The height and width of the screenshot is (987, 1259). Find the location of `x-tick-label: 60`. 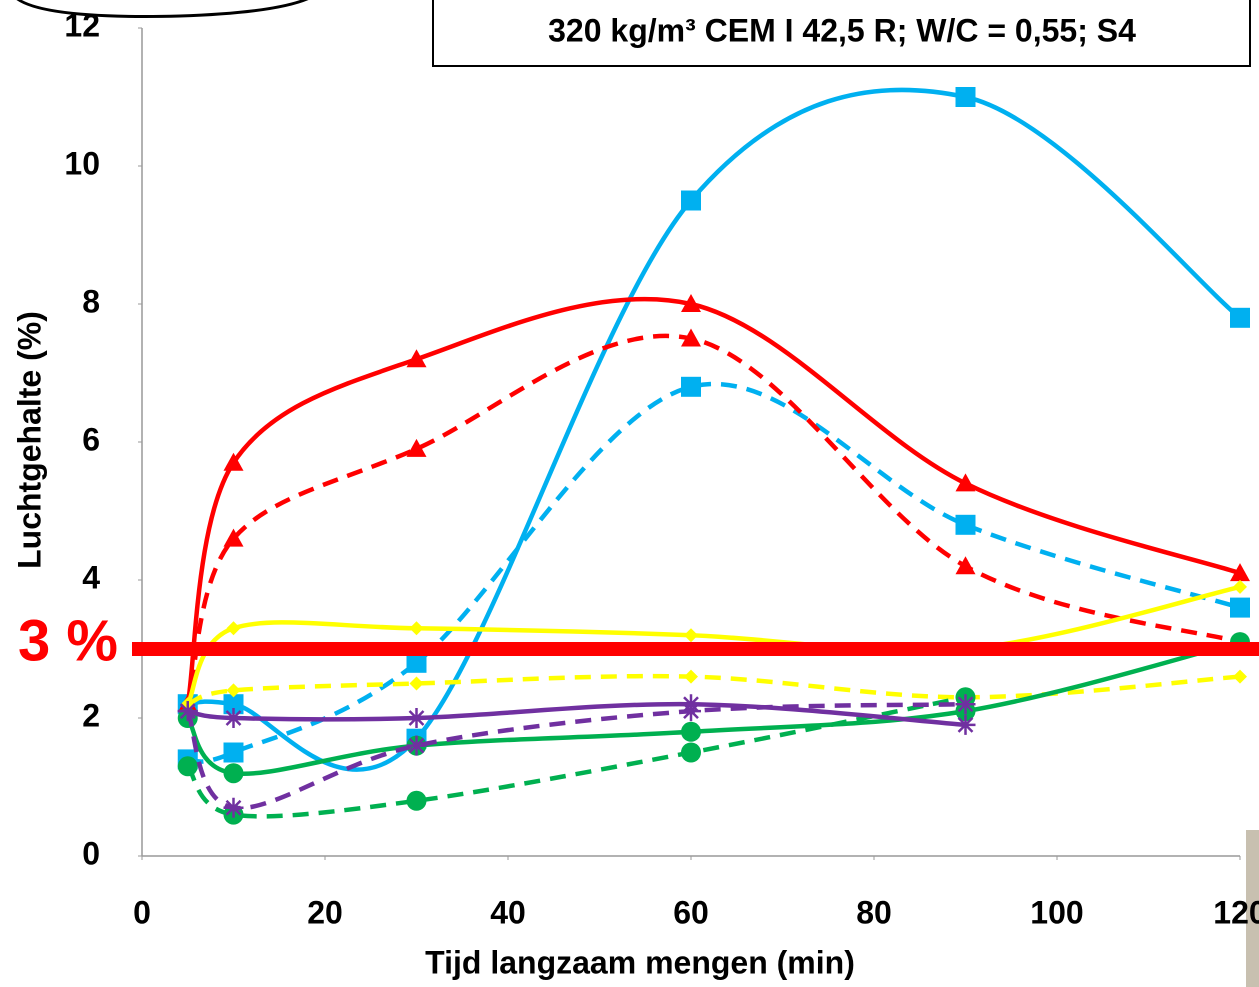

x-tick-label: 60 is located at coordinates (691, 912).